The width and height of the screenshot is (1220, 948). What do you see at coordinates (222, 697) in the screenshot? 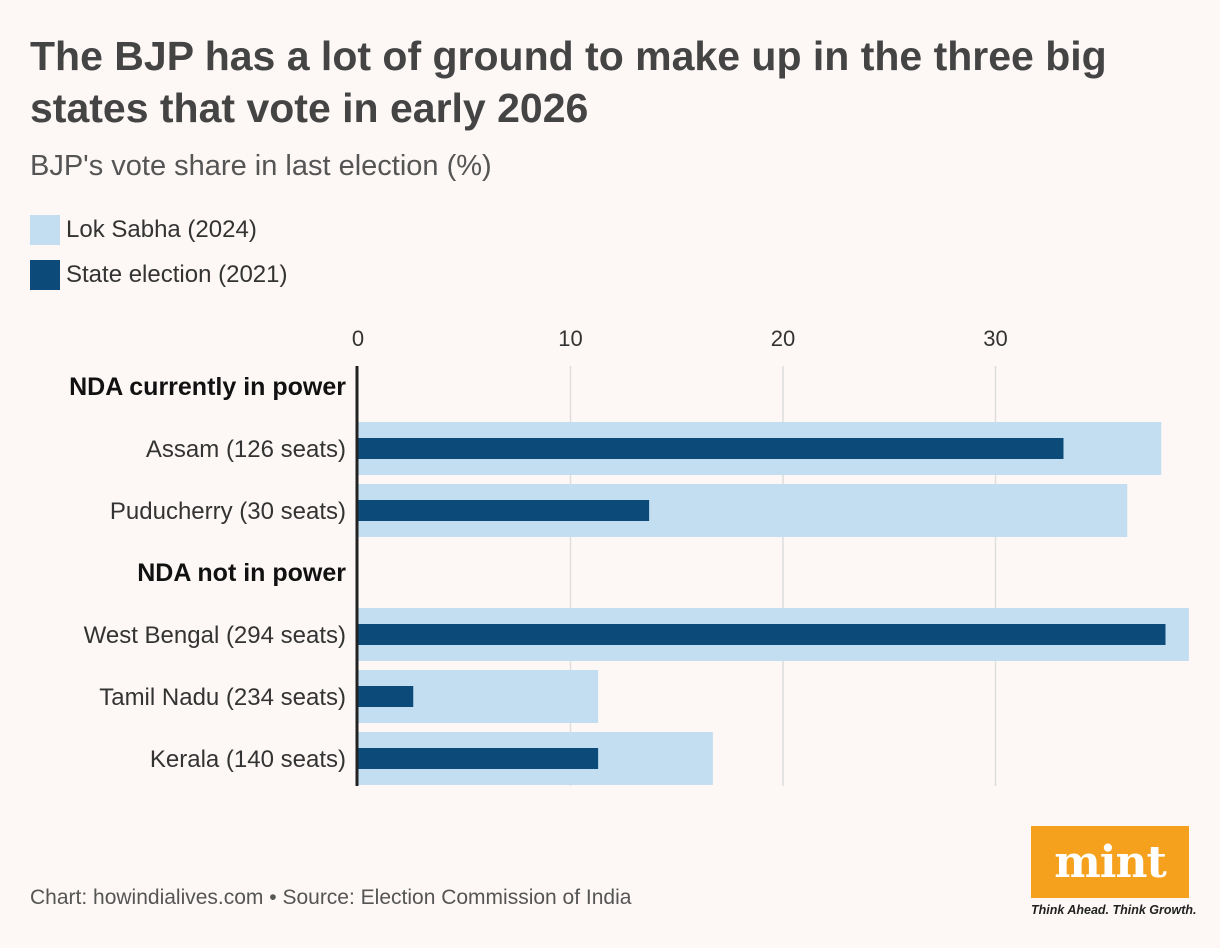
I see `category-label: Tamil Nadu (234 seats)` at bounding box center [222, 697].